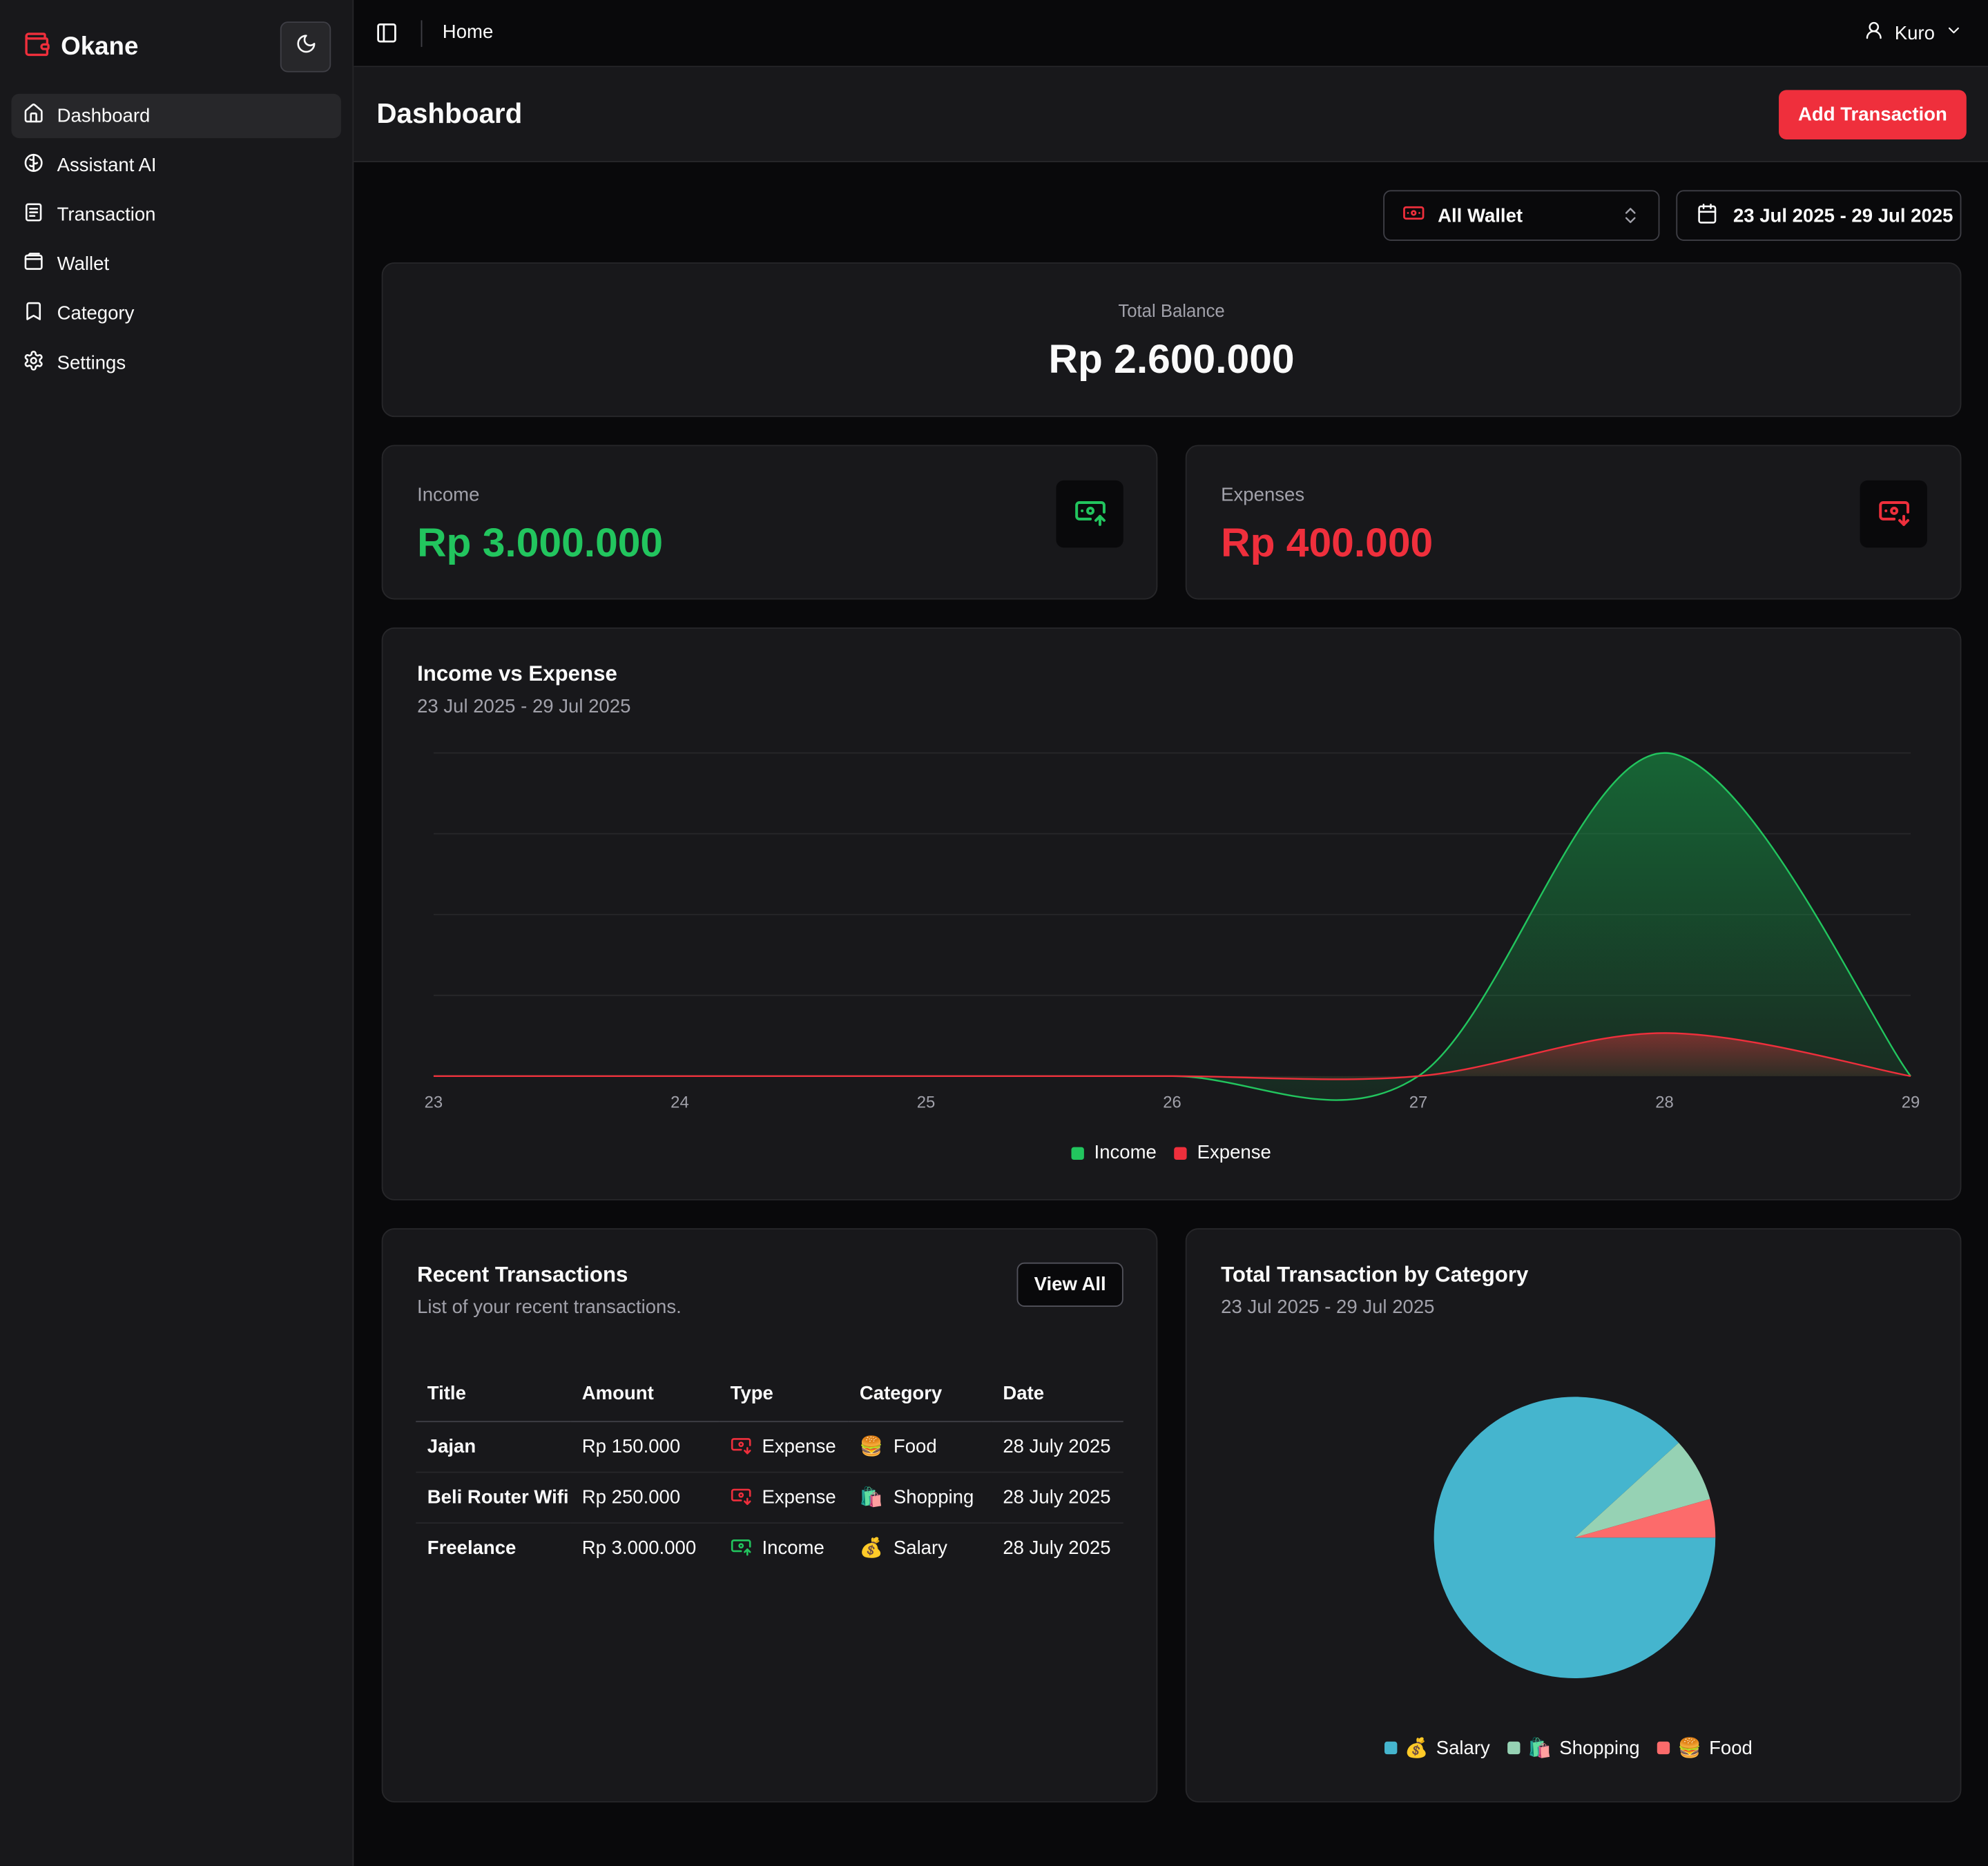 This screenshot has height=1866, width=1988. What do you see at coordinates (769, 522) in the screenshot?
I see `income-card: Income Rp 3.000.000` at bounding box center [769, 522].